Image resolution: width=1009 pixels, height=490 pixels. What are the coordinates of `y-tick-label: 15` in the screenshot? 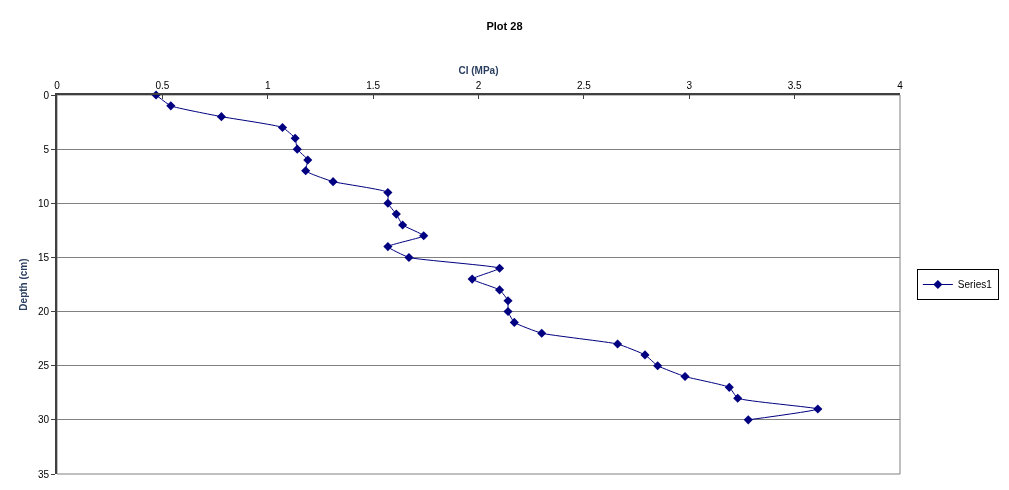 It's located at (43, 257).